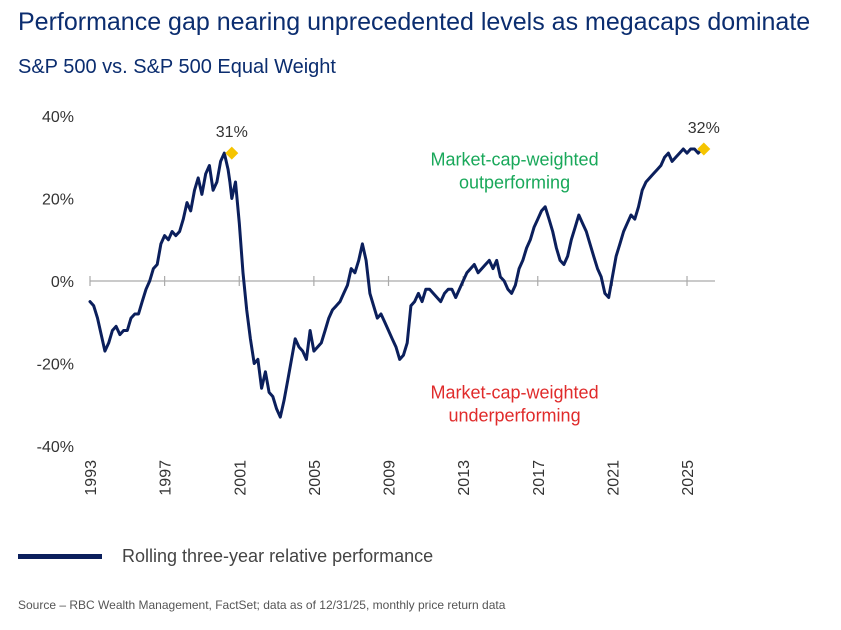 This screenshot has height=630, width=841. What do you see at coordinates (464, 478) in the screenshot?
I see `x-tick-label: 2013` at bounding box center [464, 478].